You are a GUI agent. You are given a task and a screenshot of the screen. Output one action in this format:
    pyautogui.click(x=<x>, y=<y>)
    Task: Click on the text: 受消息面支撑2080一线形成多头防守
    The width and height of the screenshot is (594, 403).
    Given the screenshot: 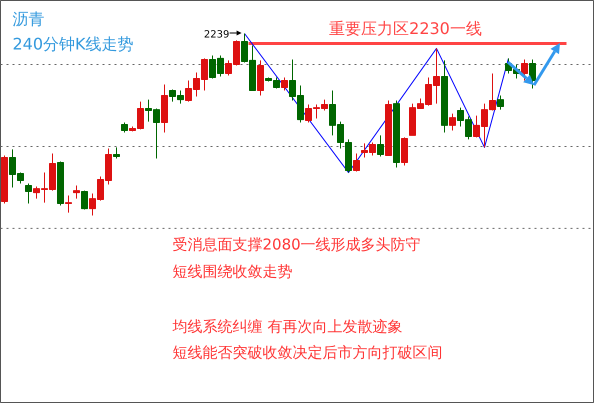 What is the action you would take?
    pyautogui.click(x=296, y=245)
    